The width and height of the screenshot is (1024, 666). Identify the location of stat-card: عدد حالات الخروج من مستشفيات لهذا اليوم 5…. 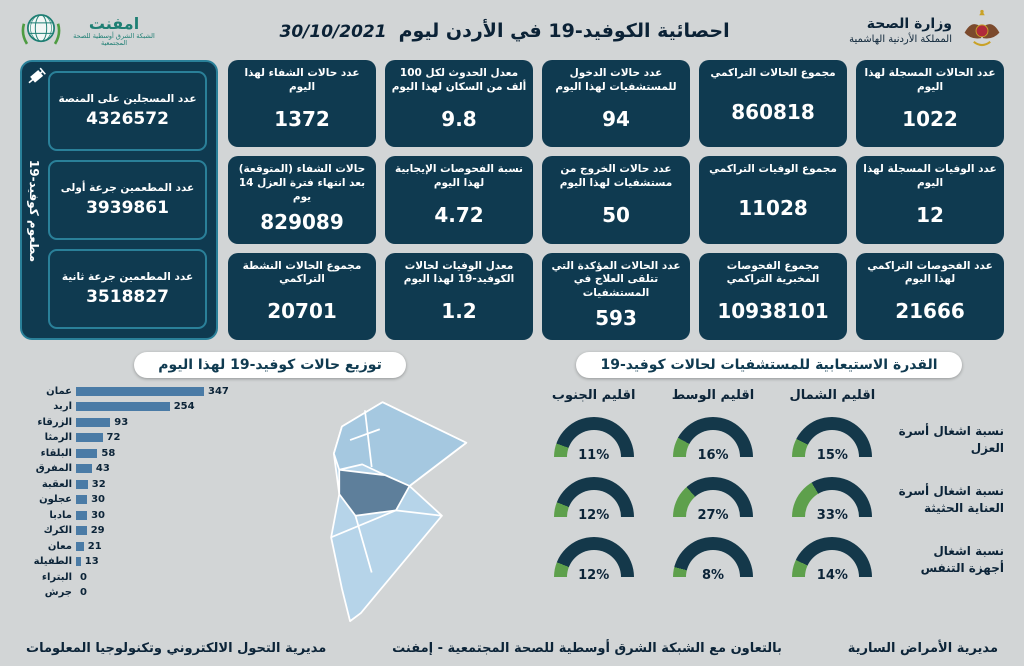
(616, 200).